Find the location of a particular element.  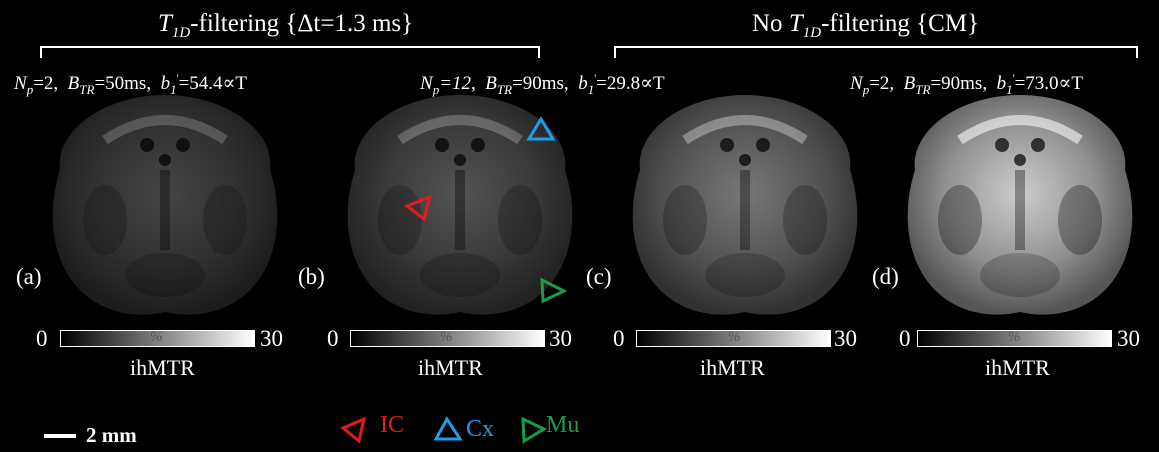

legend-label-mu: Mu is located at coordinates (563, 425).